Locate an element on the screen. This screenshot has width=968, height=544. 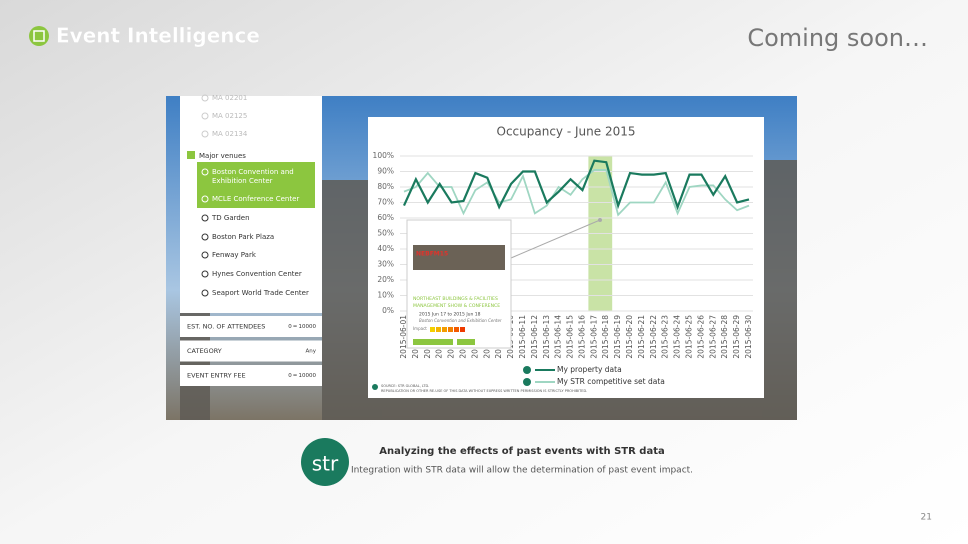
x-tick-label: 2015-06-24 is located at coordinates (677, 337).